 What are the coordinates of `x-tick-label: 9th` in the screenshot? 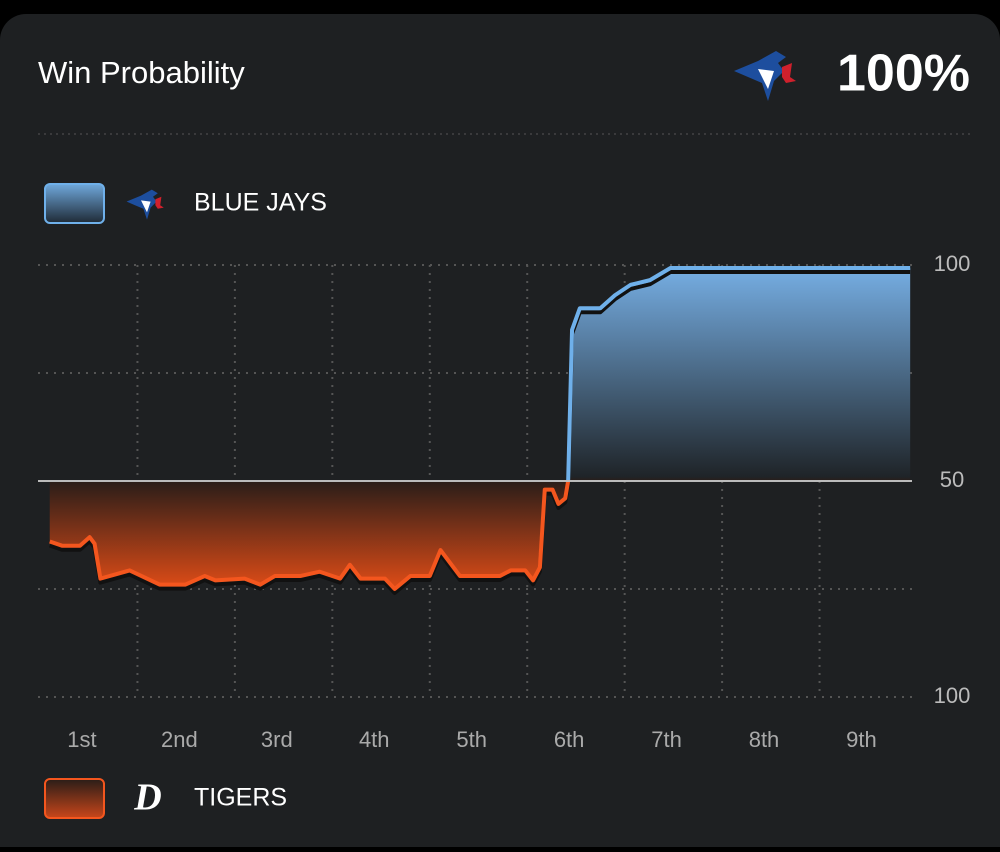 It's located at (861, 739).